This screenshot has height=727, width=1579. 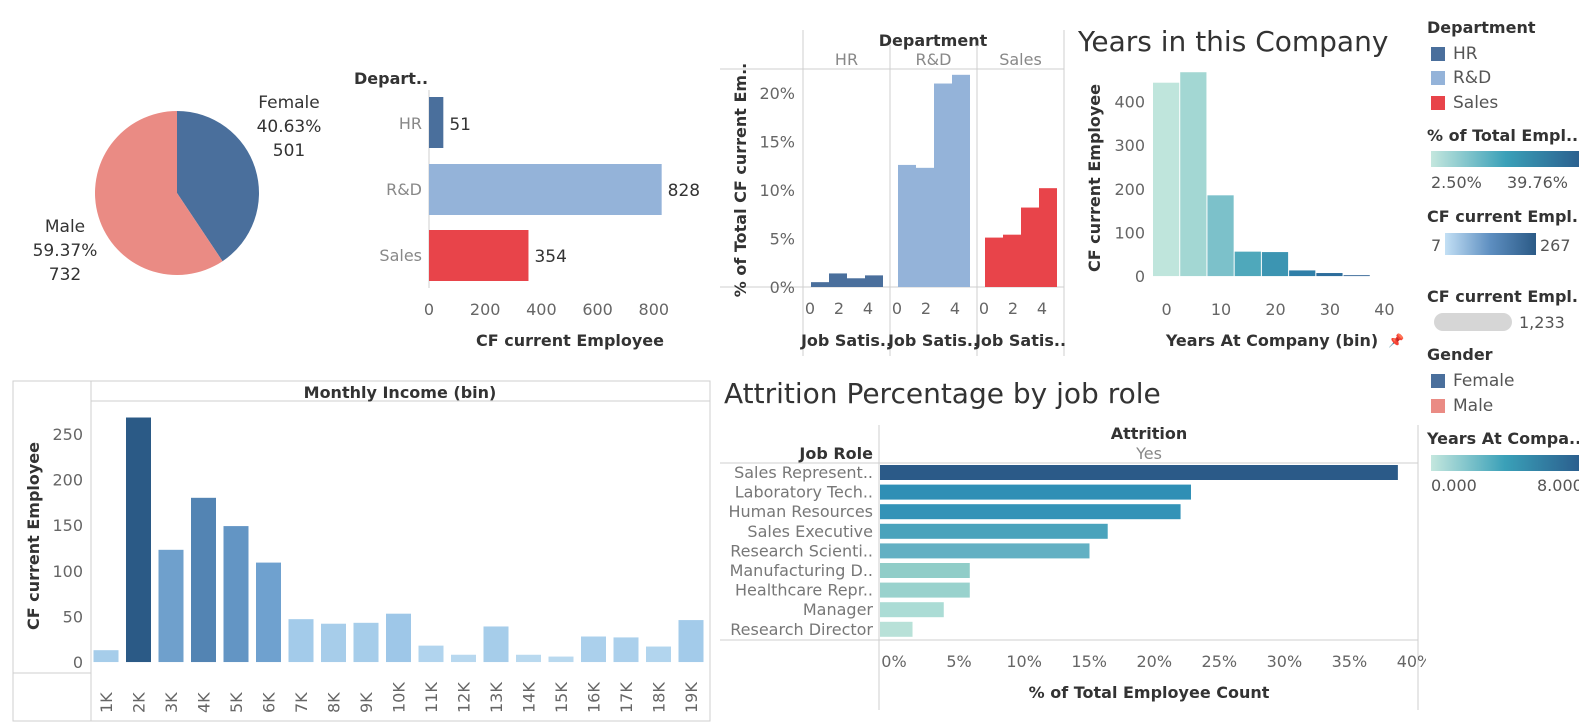 I want to click on income-x-tick: 10K, so click(x=399, y=697).